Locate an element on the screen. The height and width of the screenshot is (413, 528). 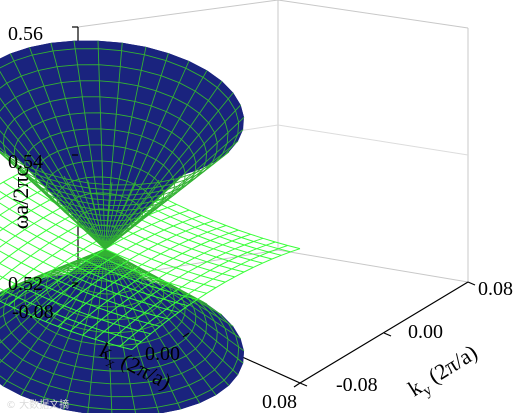
z-tick-label-2: 0.52 is located at coordinates (25, 284).